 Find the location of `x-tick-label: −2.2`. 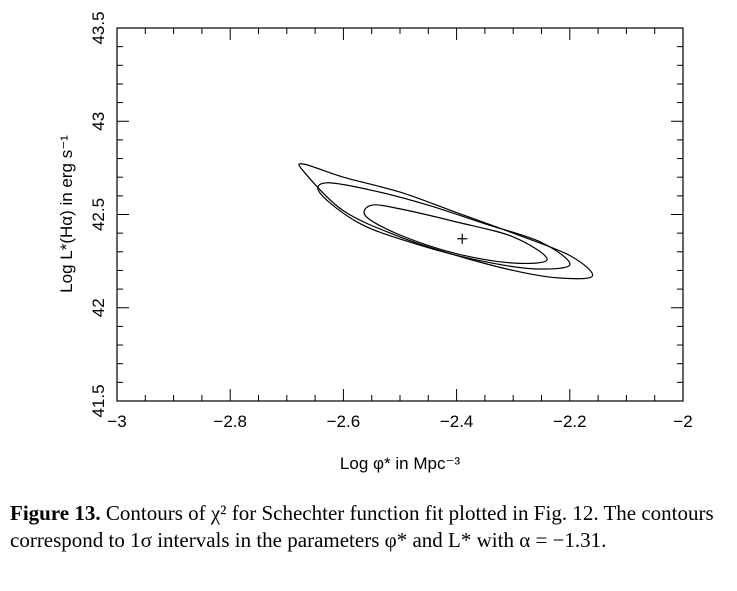

x-tick-label: −2.2 is located at coordinates (570, 421).